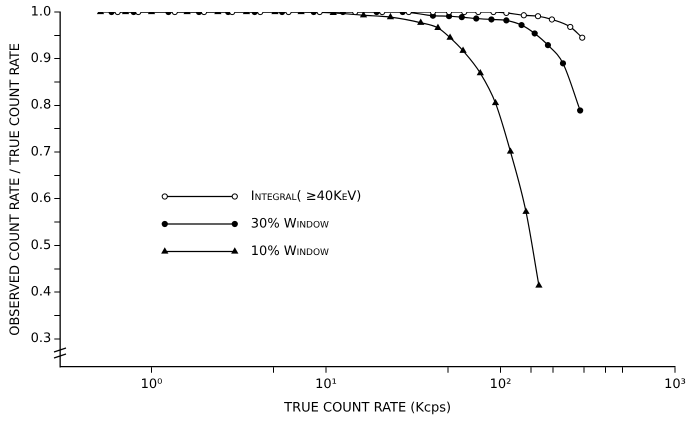 The height and width of the screenshot is (422, 695). What do you see at coordinates (41, 292) in the screenshot?
I see `y-tick-label: 0.4` at bounding box center [41, 292].